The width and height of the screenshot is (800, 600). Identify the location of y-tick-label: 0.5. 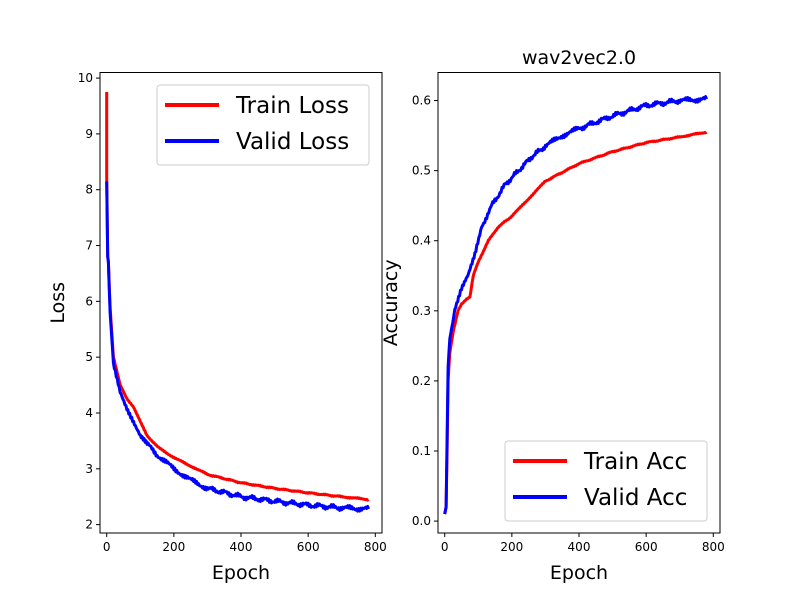
(421, 171).